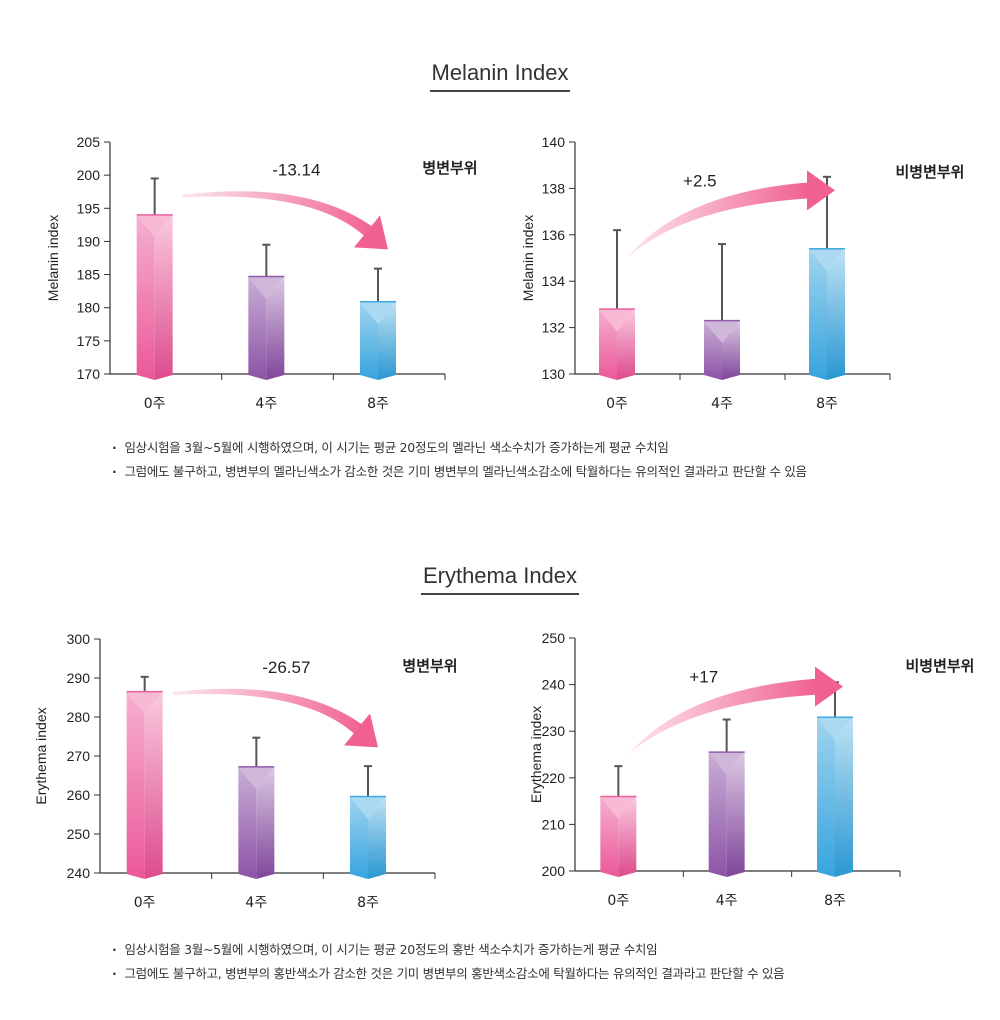 The height and width of the screenshot is (1020, 1000). Describe the element at coordinates (89, 308) in the screenshot. I see `y-tick-label: 180` at that location.